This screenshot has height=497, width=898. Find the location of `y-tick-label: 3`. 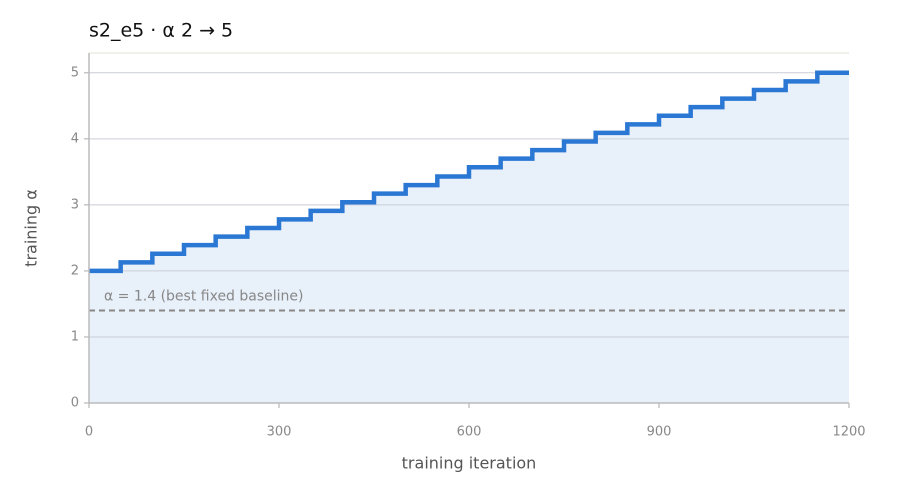

y-tick-label: 3 is located at coordinates (75, 204).